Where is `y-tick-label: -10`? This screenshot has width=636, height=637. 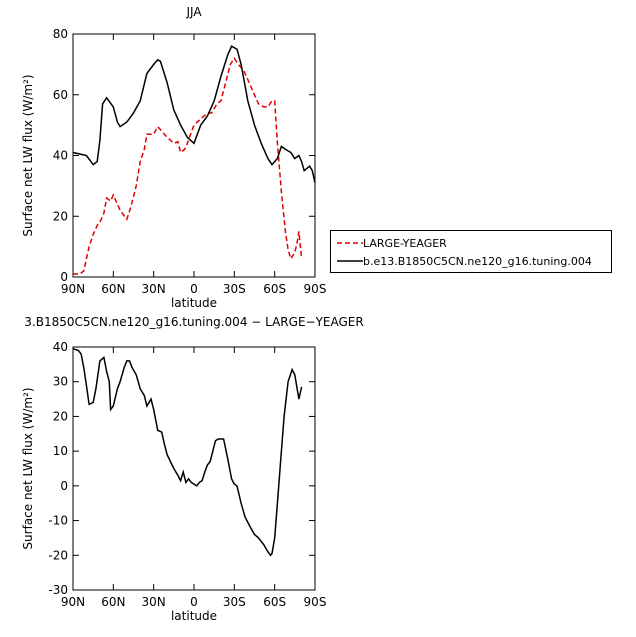
y-tick-label: -10 is located at coordinates (58, 521).